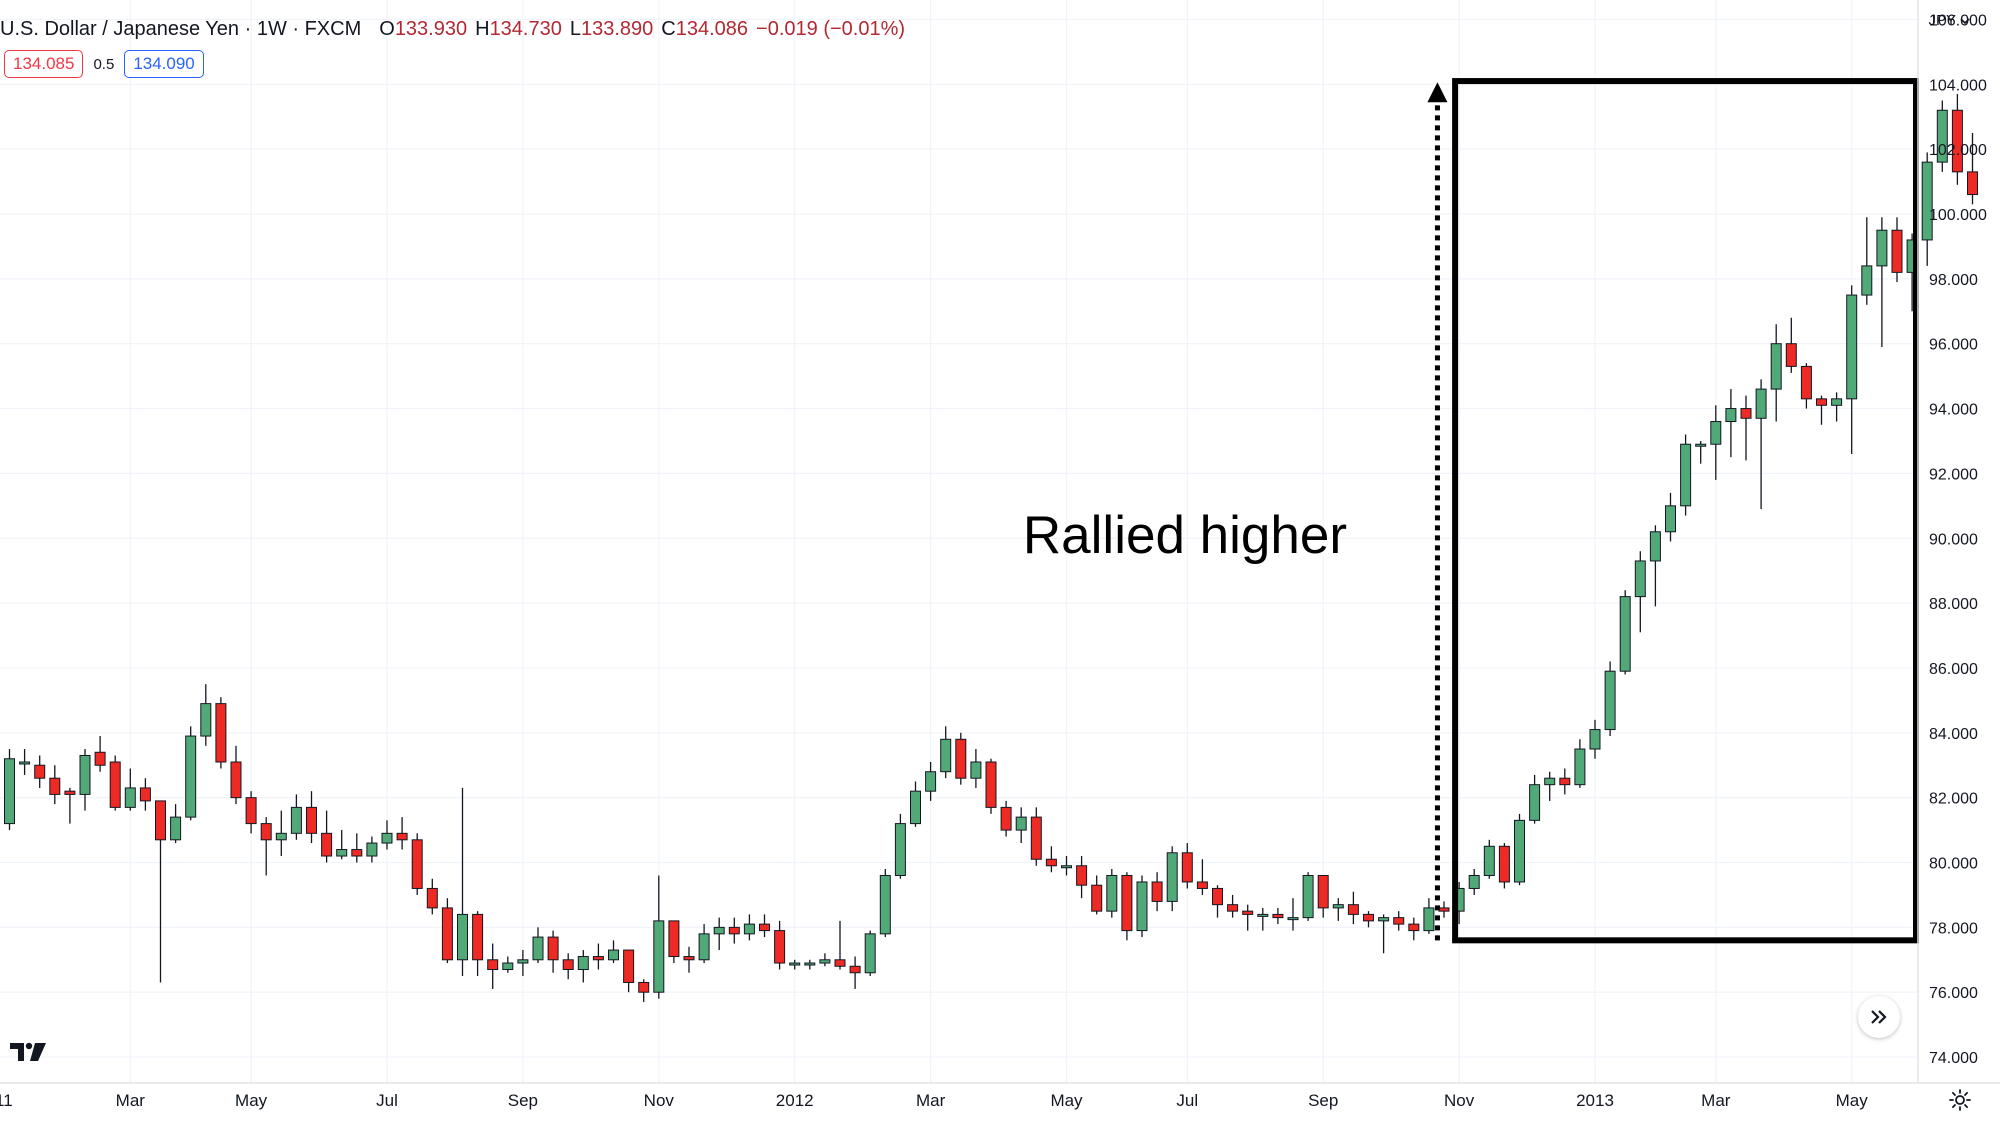  What do you see at coordinates (387, 28) in the screenshot?
I see `ohlc-open-label: O` at bounding box center [387, 28].